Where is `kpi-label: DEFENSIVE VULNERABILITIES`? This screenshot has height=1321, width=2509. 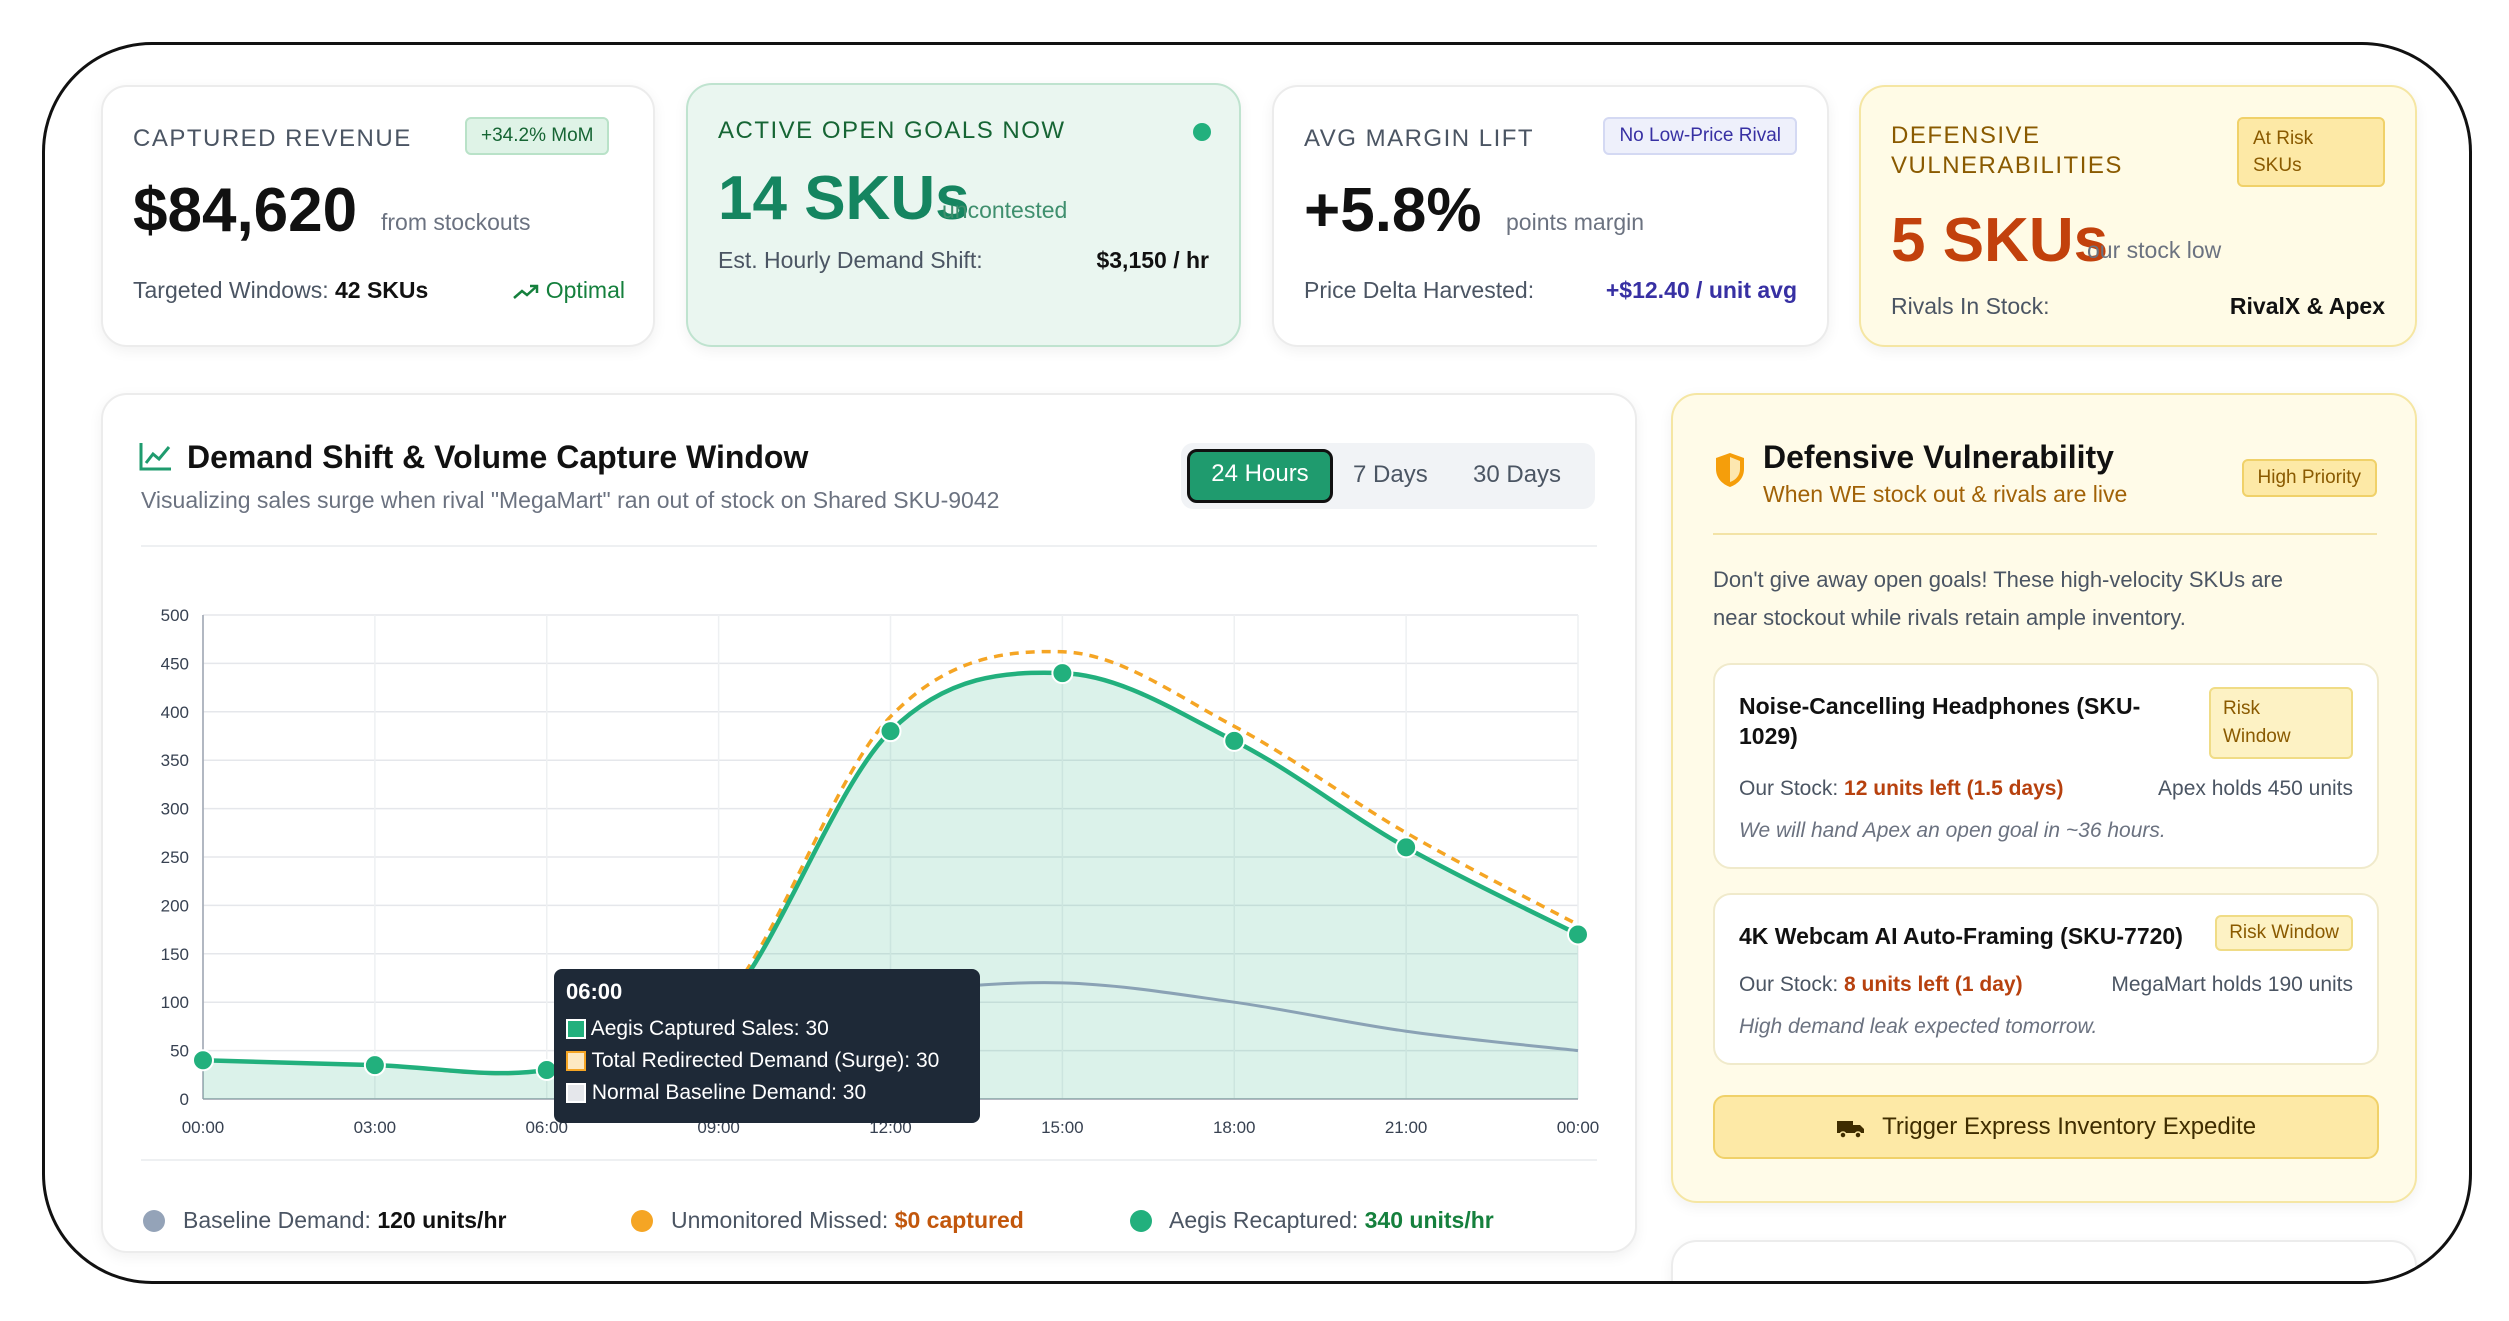
kpi-label: DEFENSIVE VULNERABILITIES is located at coordinates (2007, 151).